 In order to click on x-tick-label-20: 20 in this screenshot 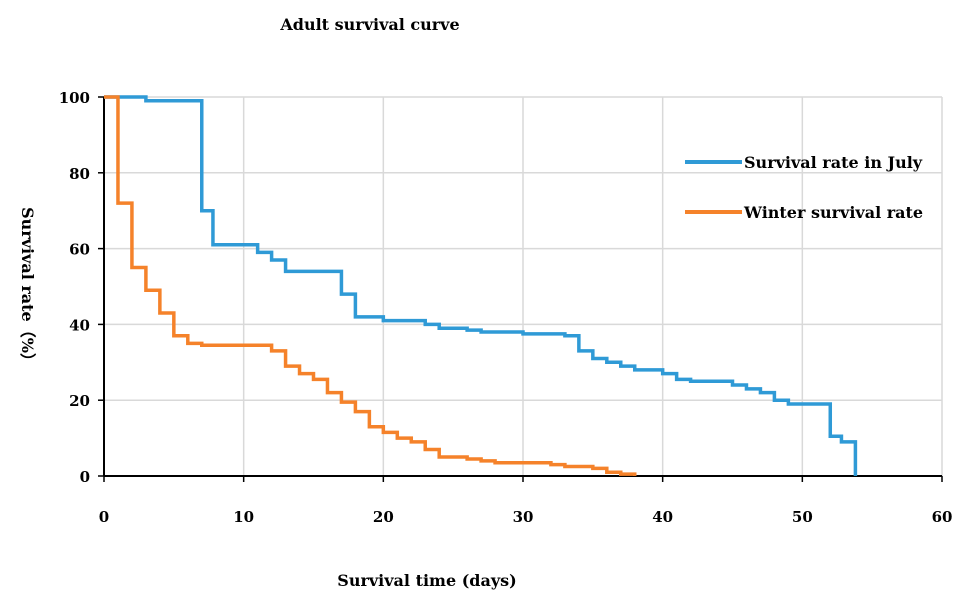, I will do `click(383, 517)`.